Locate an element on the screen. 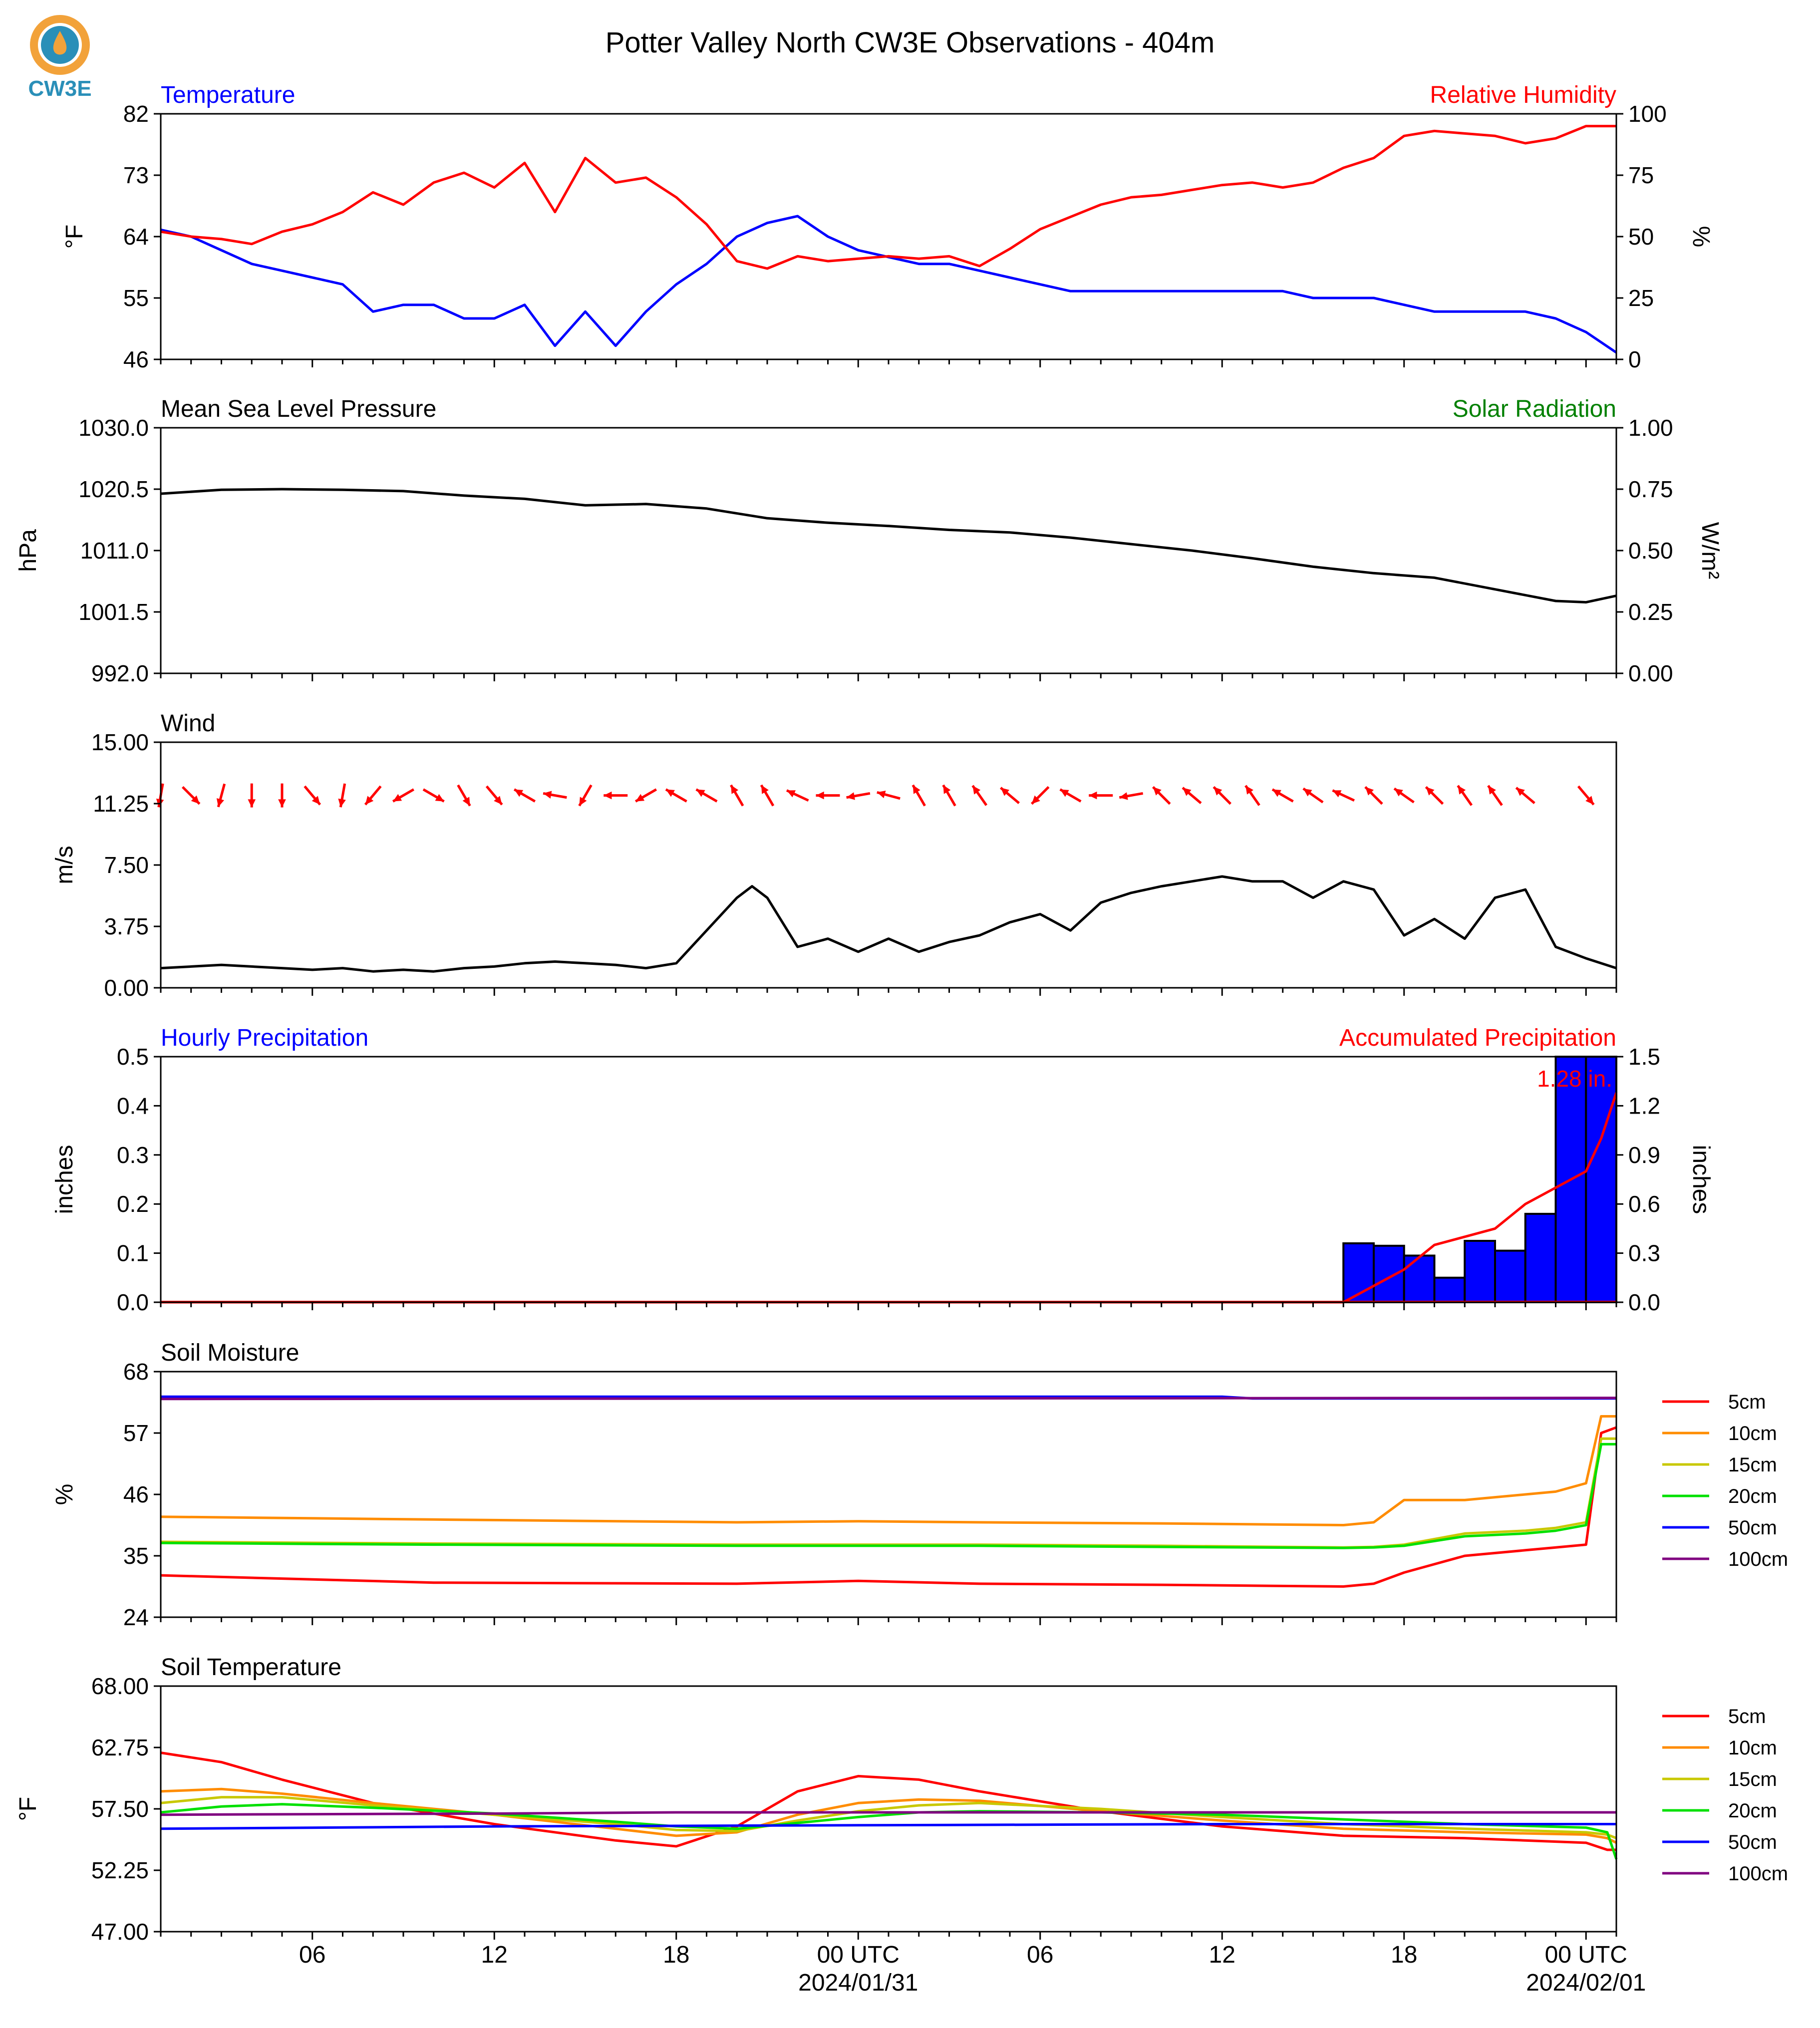 The height and width of the screenshot is (2028, 1820). series-line-accum_precip is located at coordinates (889, 1198).